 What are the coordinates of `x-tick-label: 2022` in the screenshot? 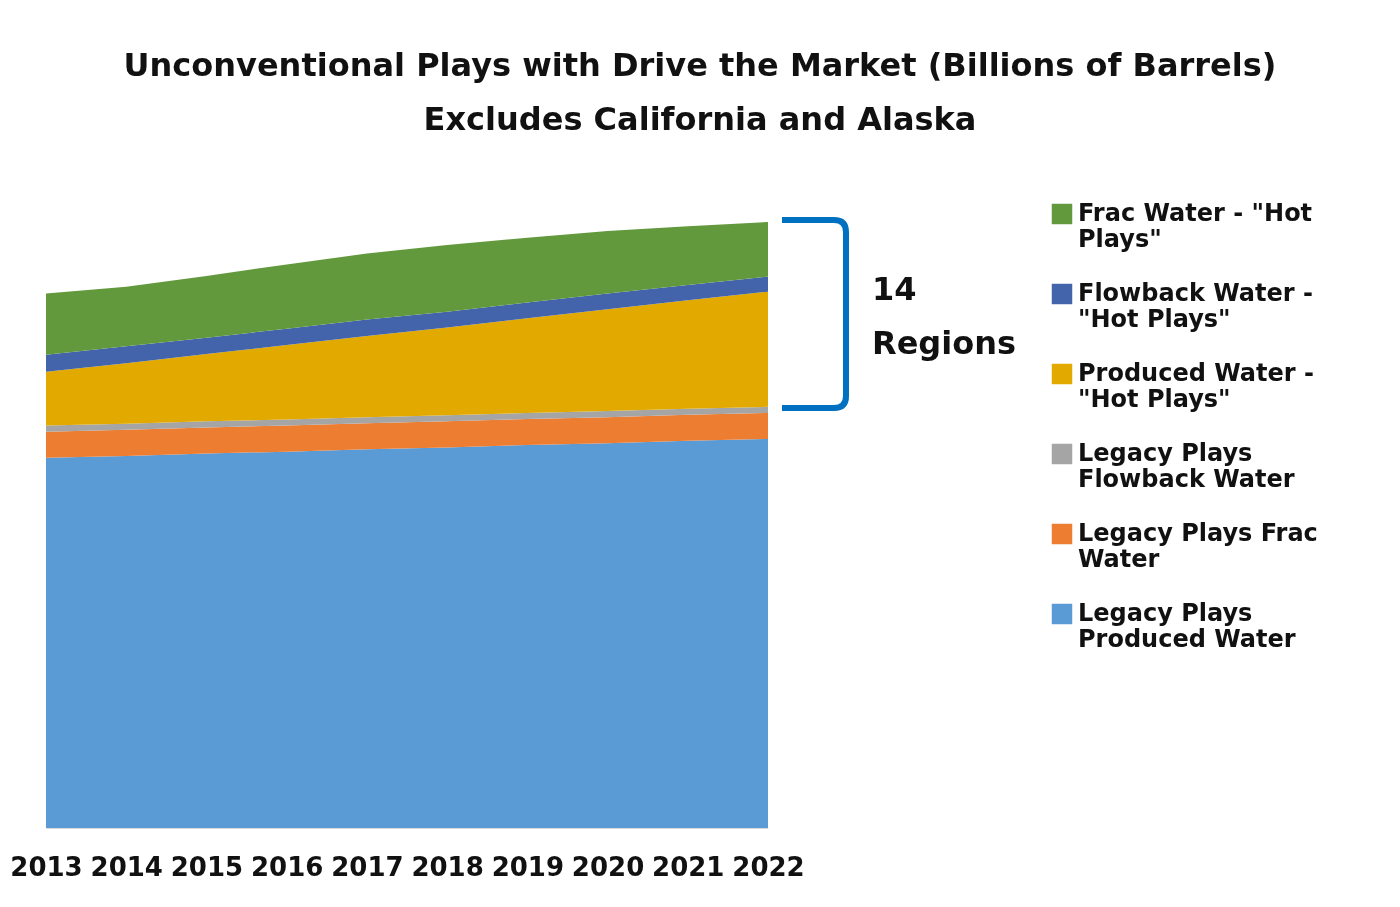 It's located at (768, 866).